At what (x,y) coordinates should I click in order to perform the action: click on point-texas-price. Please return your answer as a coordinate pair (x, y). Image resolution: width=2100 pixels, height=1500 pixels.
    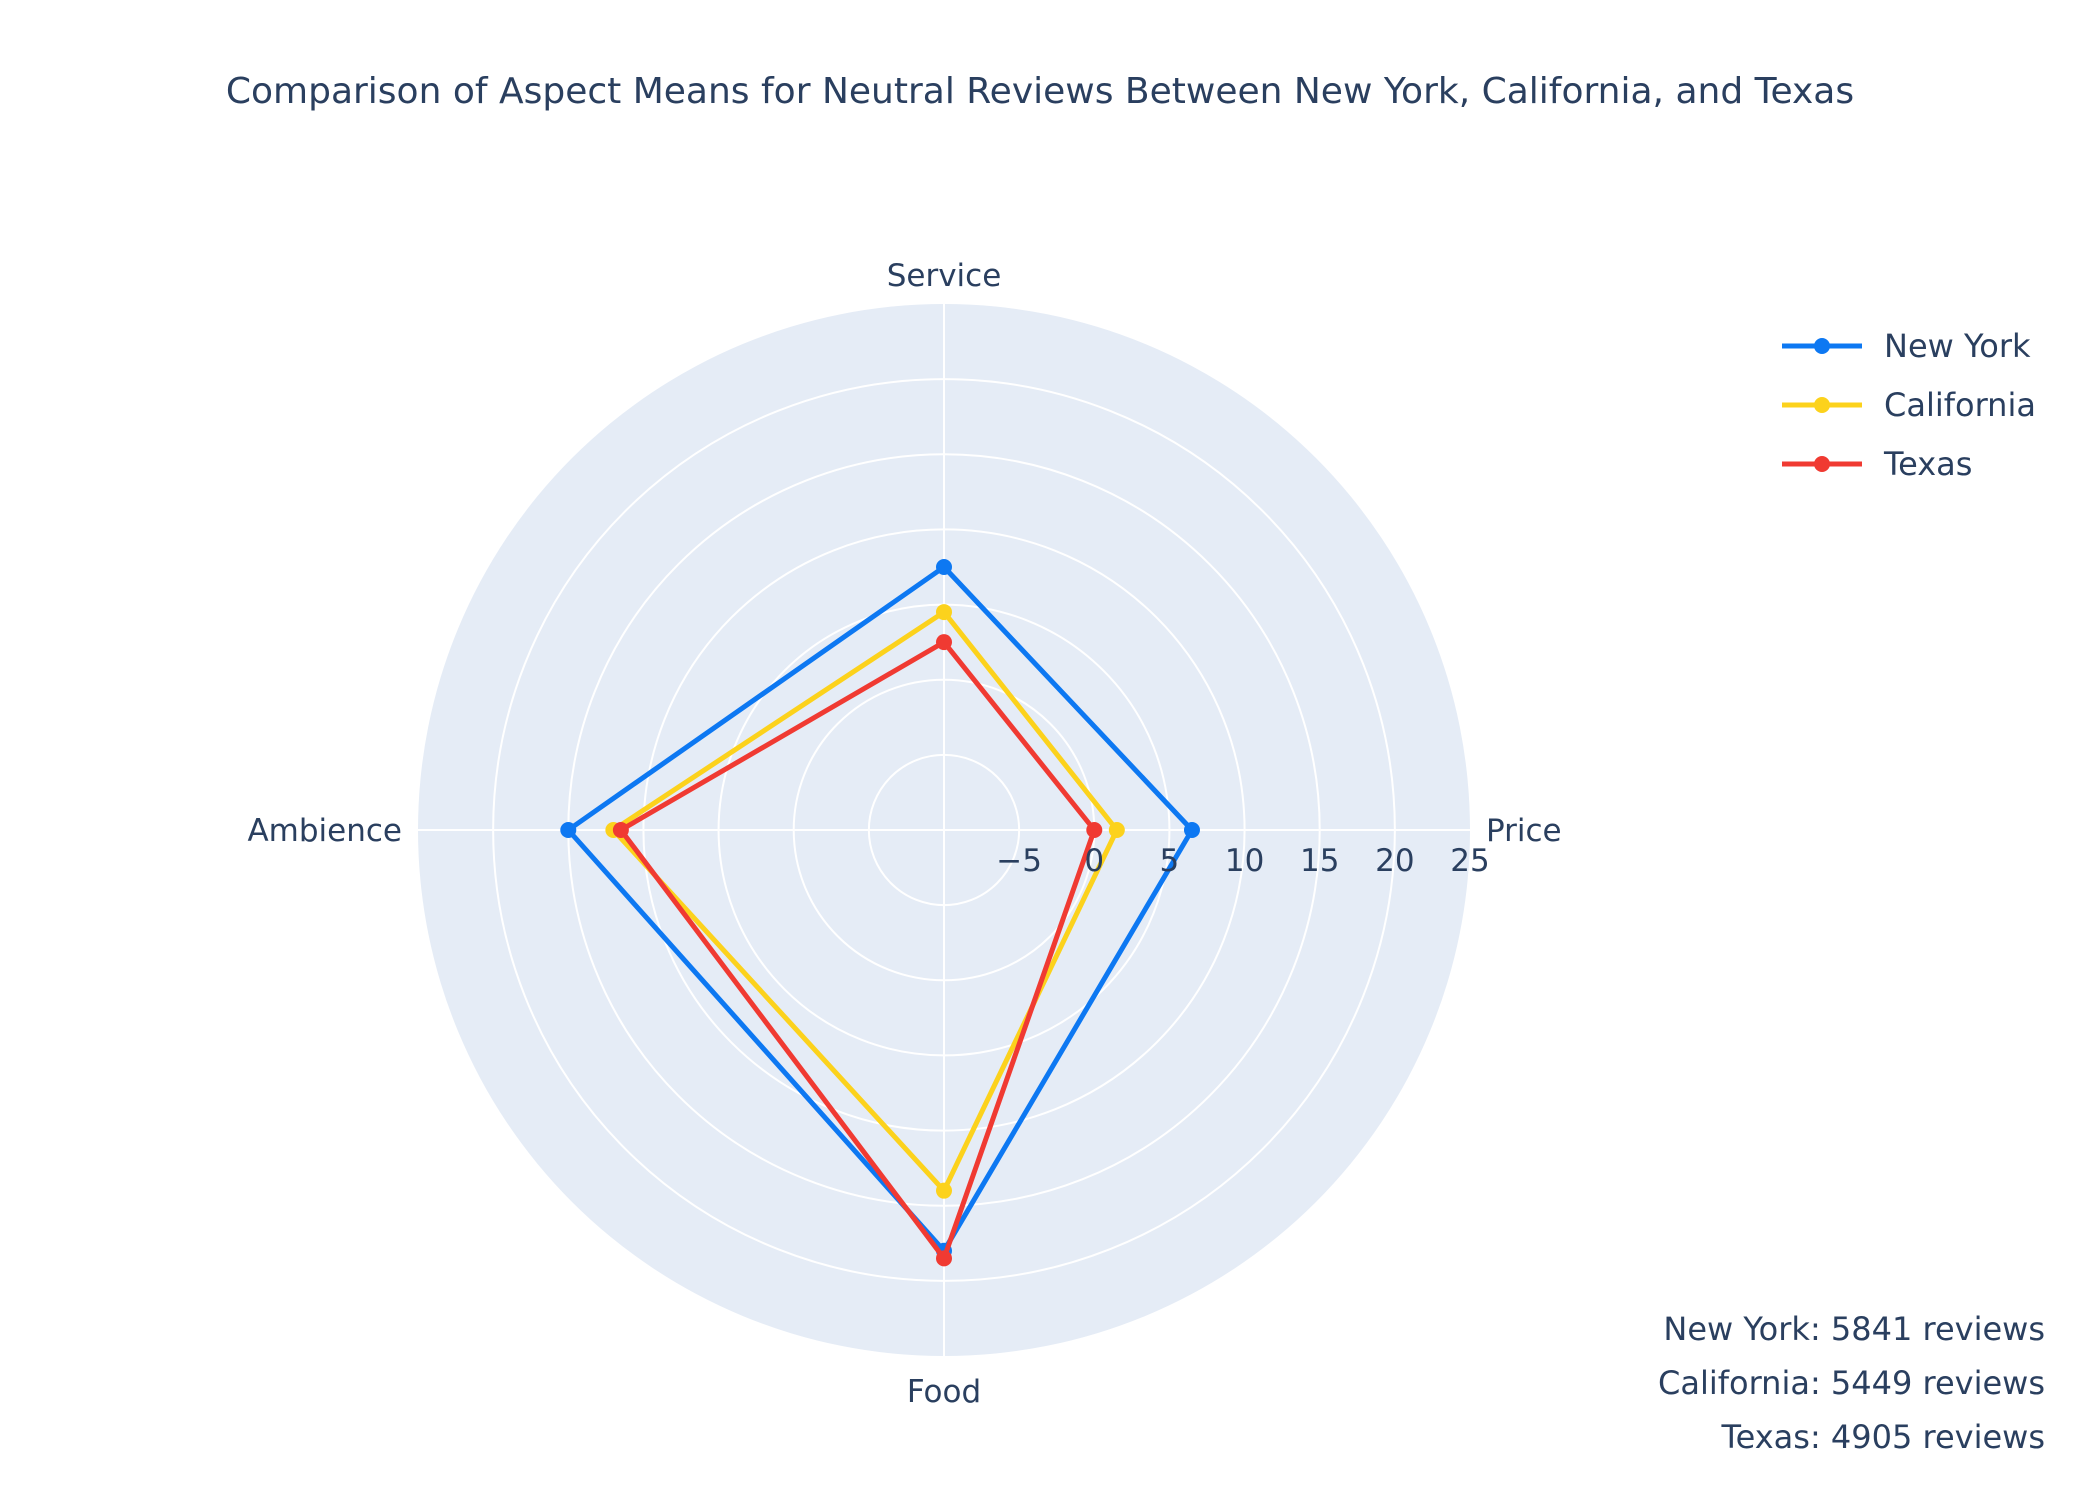
    Looking at the image, I should click on (1094, 830).